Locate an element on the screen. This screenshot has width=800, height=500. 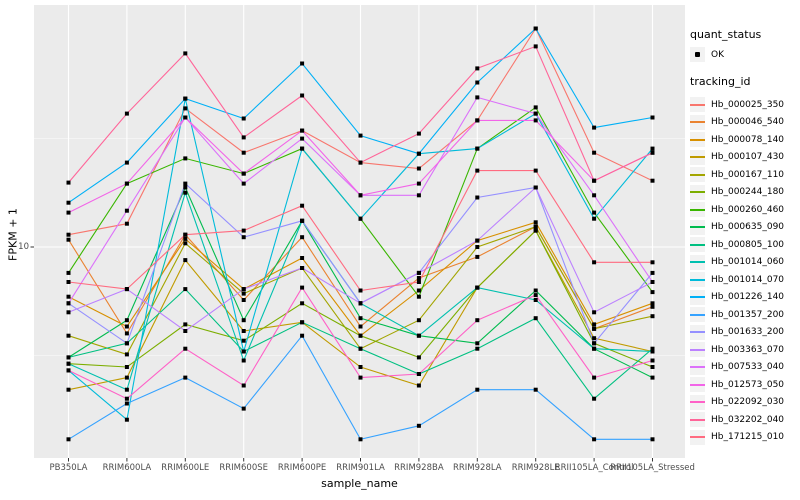
legend-entry-Hb_000244_180: Hb_000244_180 is located at coordinates (745, 193).